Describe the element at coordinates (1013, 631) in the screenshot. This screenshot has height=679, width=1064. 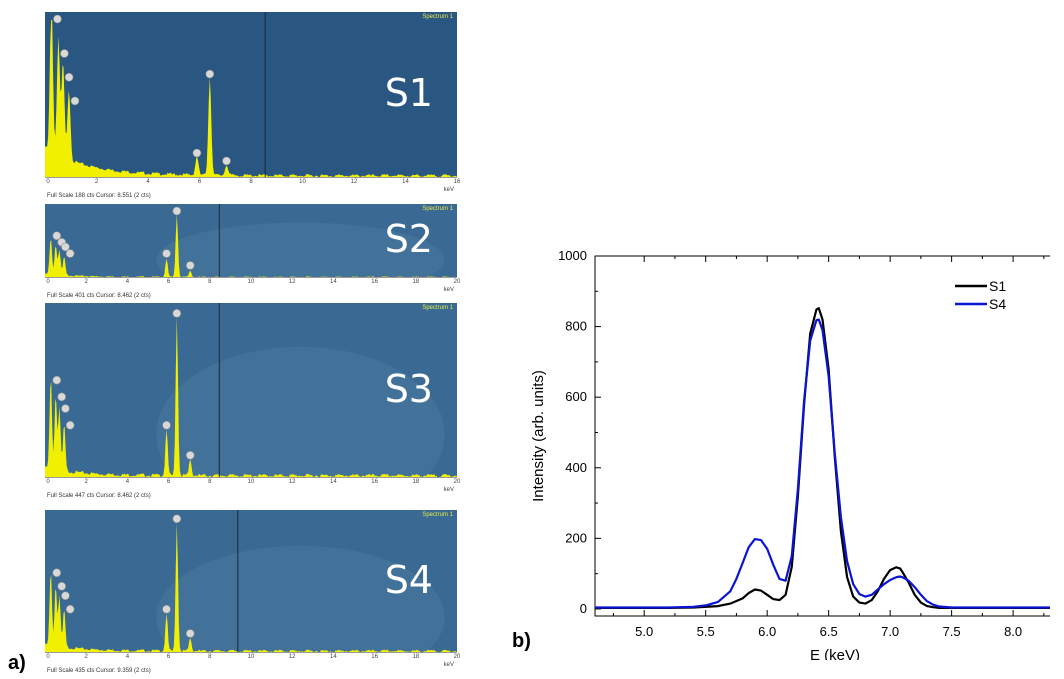
I see `x-tick-label: 8.0` at that location.